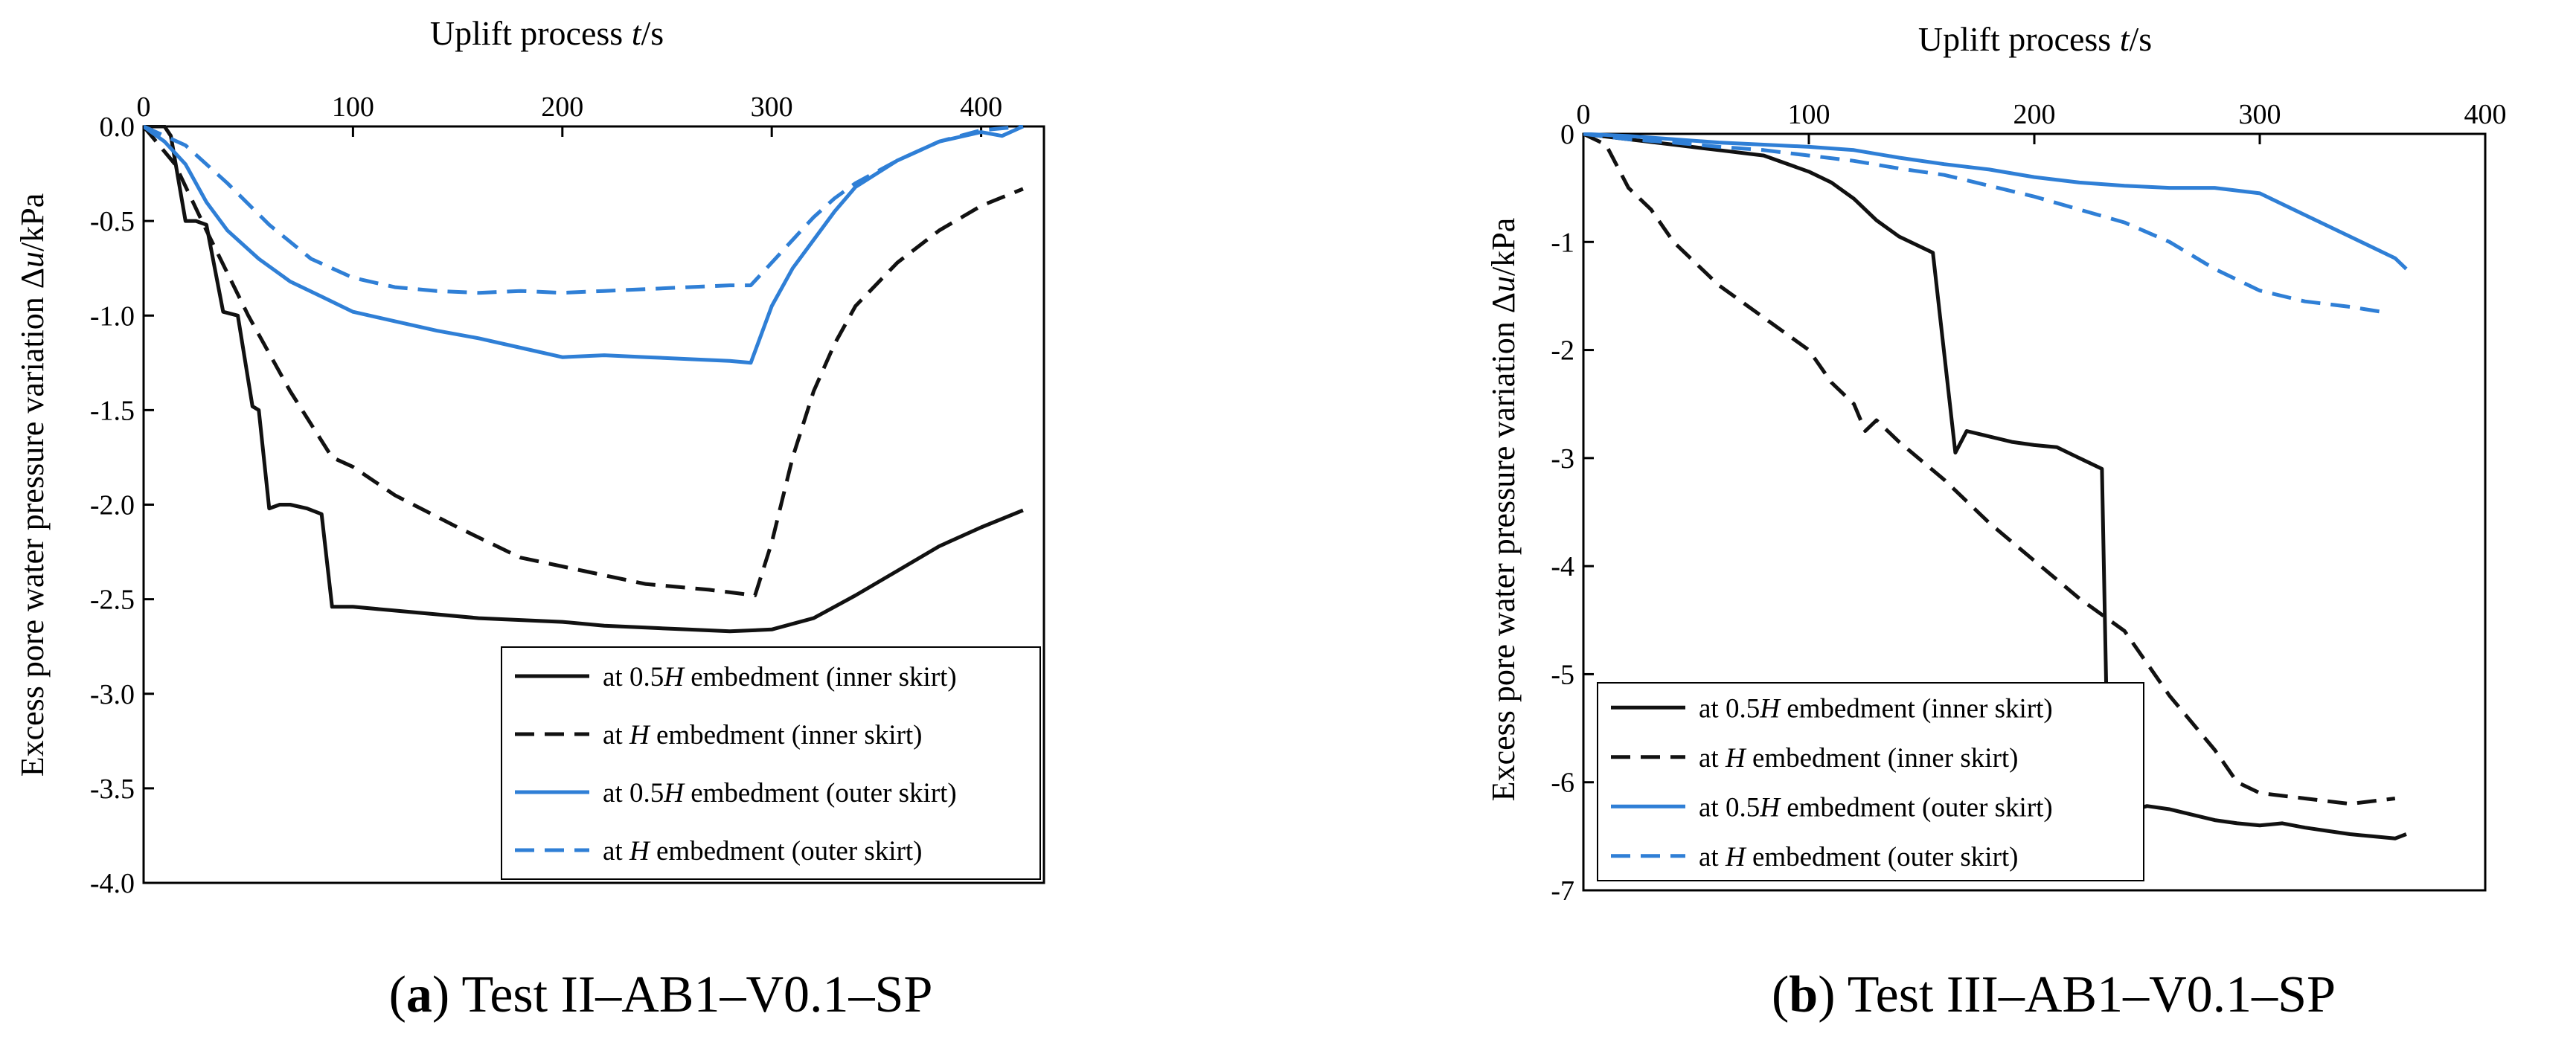  What do you see at coordinates (113, 316) in the screenshot?
I see `y-tick-label: -1.0` at bounding box center [113, 316].